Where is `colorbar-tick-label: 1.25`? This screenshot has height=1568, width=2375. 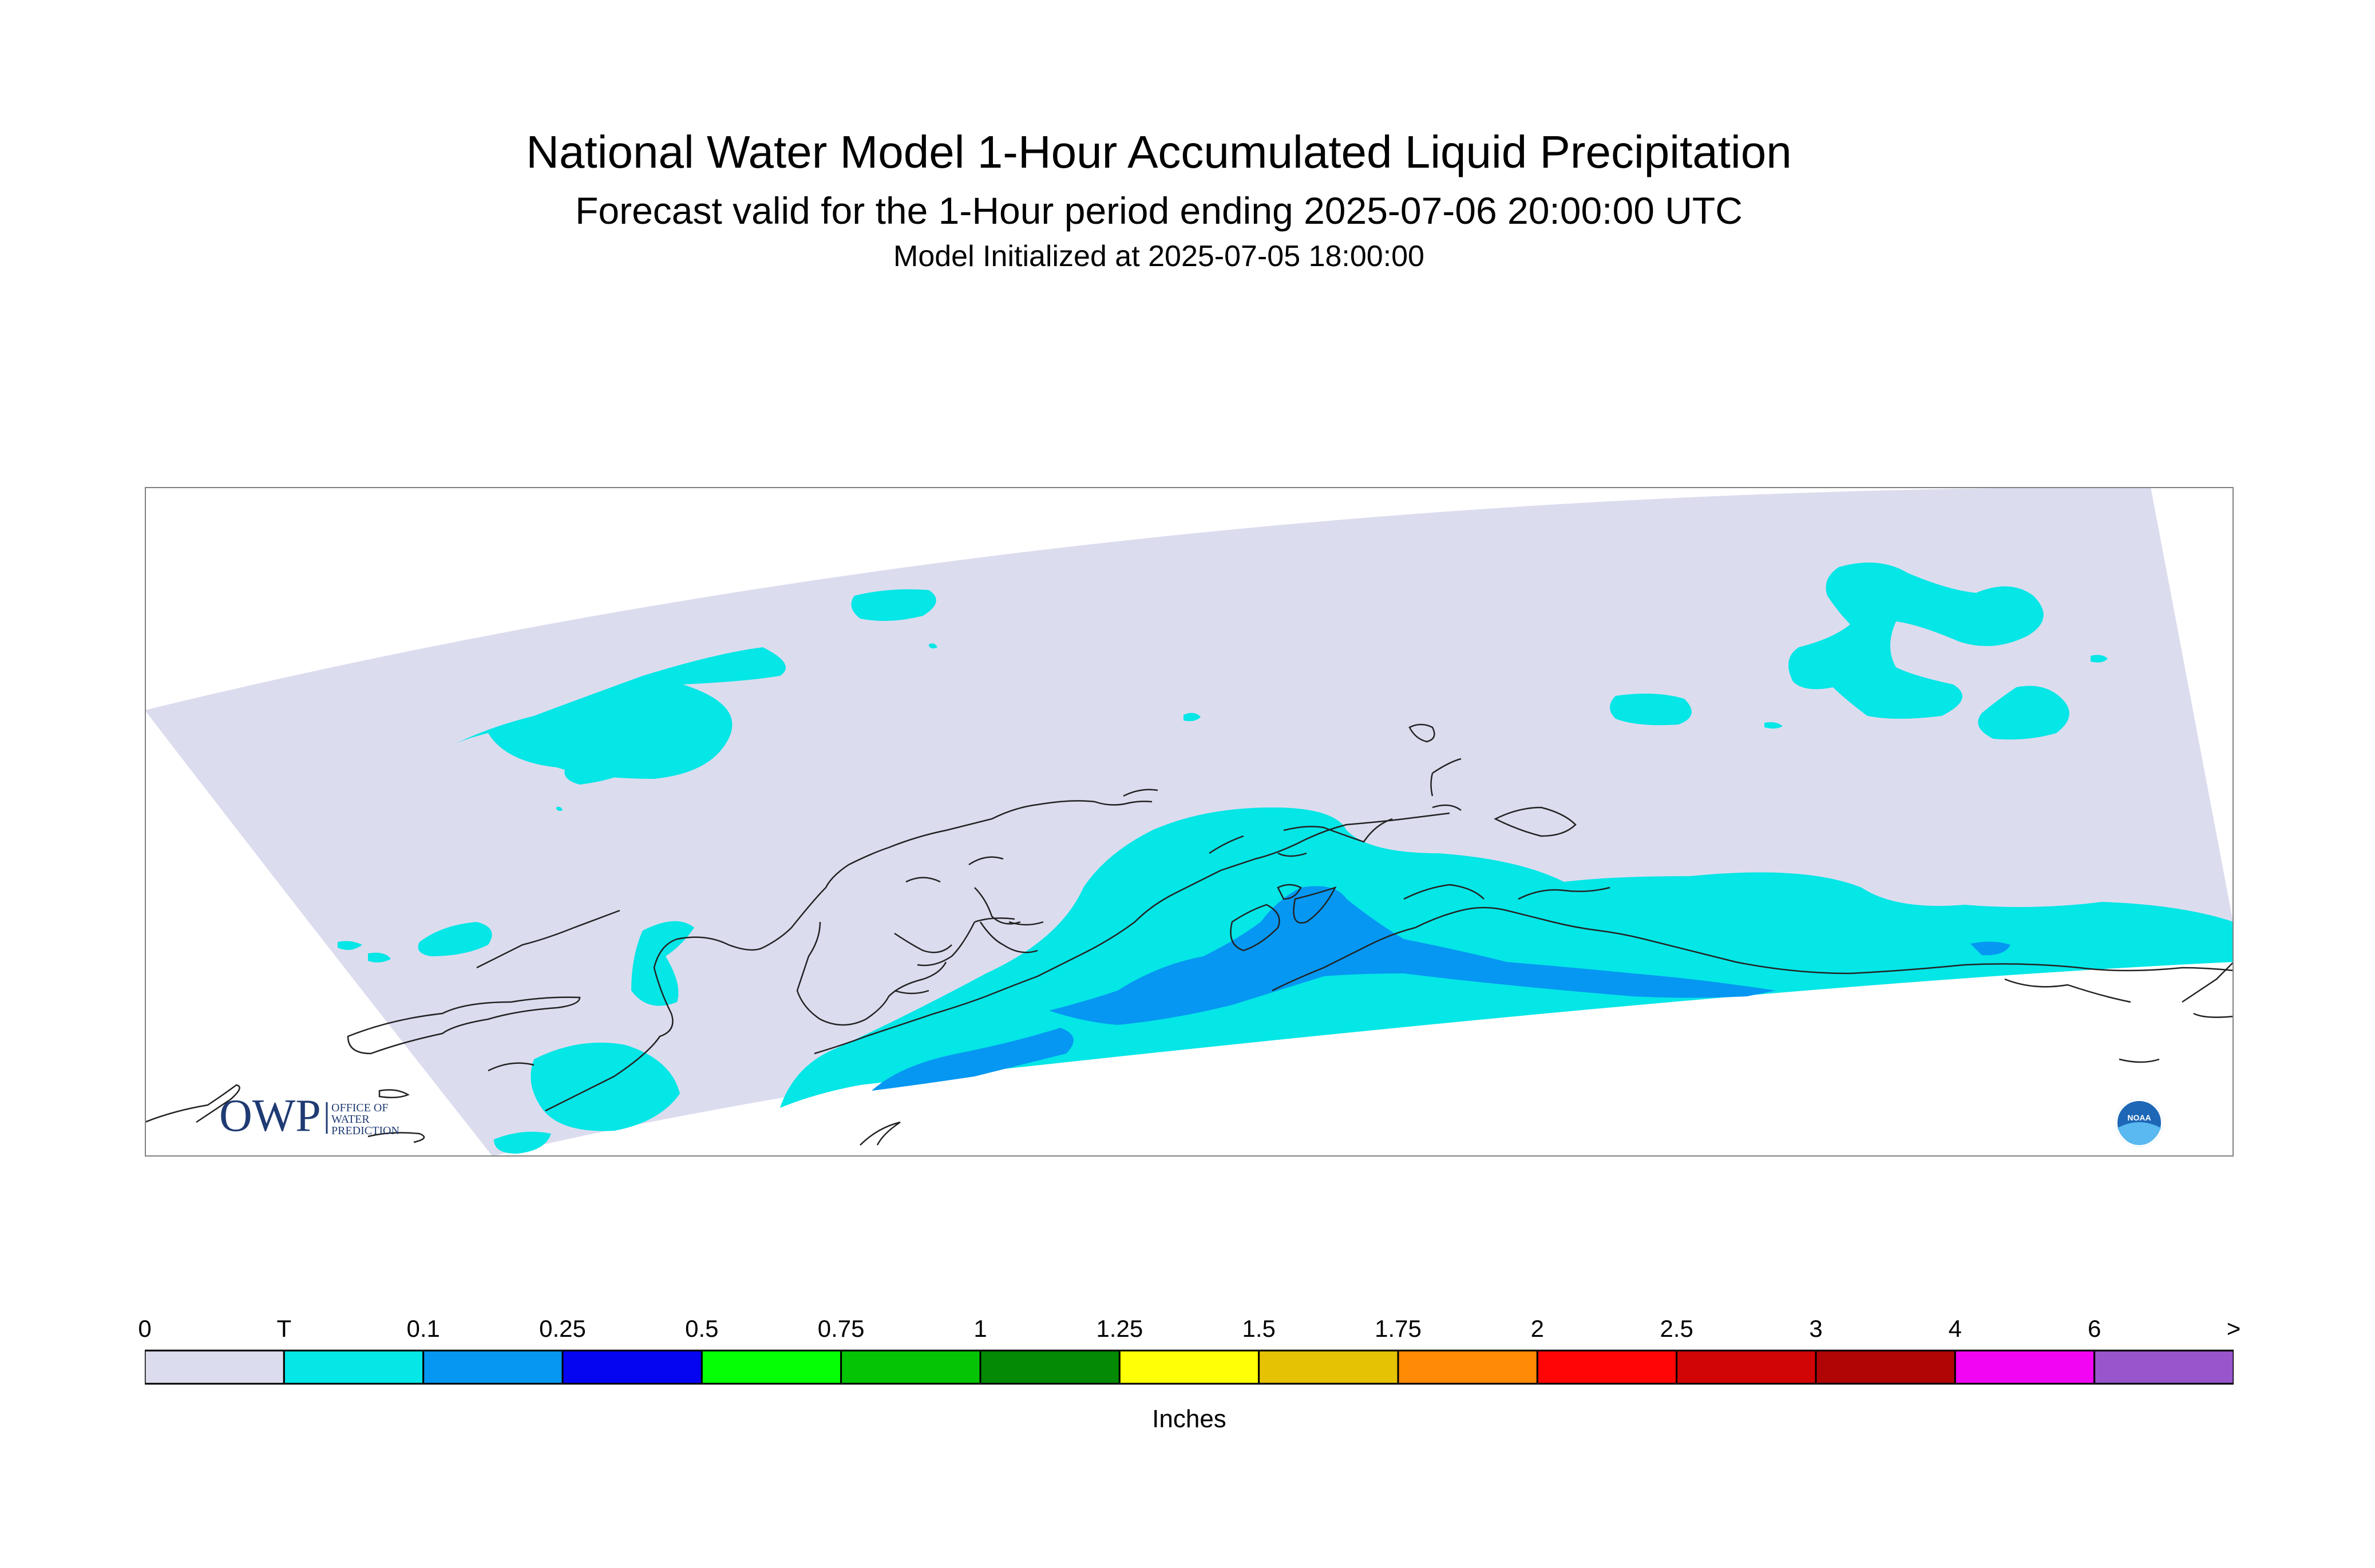
colorbar-tick-label: 1.25 is located at coordinates (1119, 1328).